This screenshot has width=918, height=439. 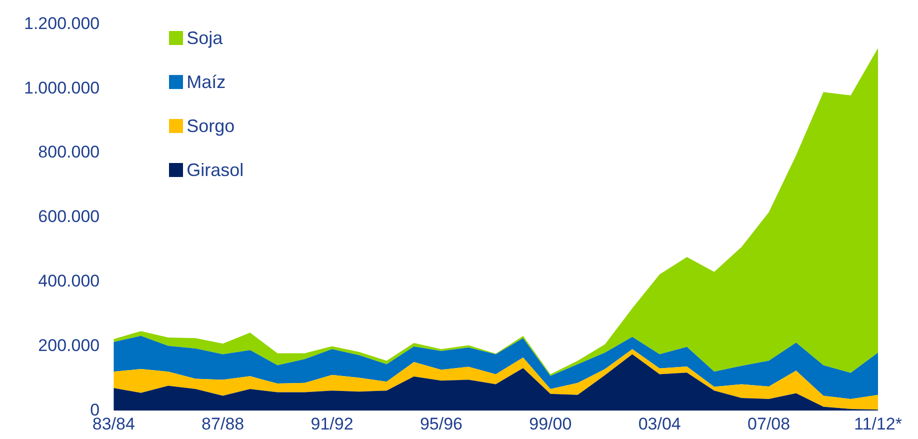 What do you see at coordinates (659, 424) in the screenshot?
I see `x-tick-label: 03/04` at bounding box center [659, 424].